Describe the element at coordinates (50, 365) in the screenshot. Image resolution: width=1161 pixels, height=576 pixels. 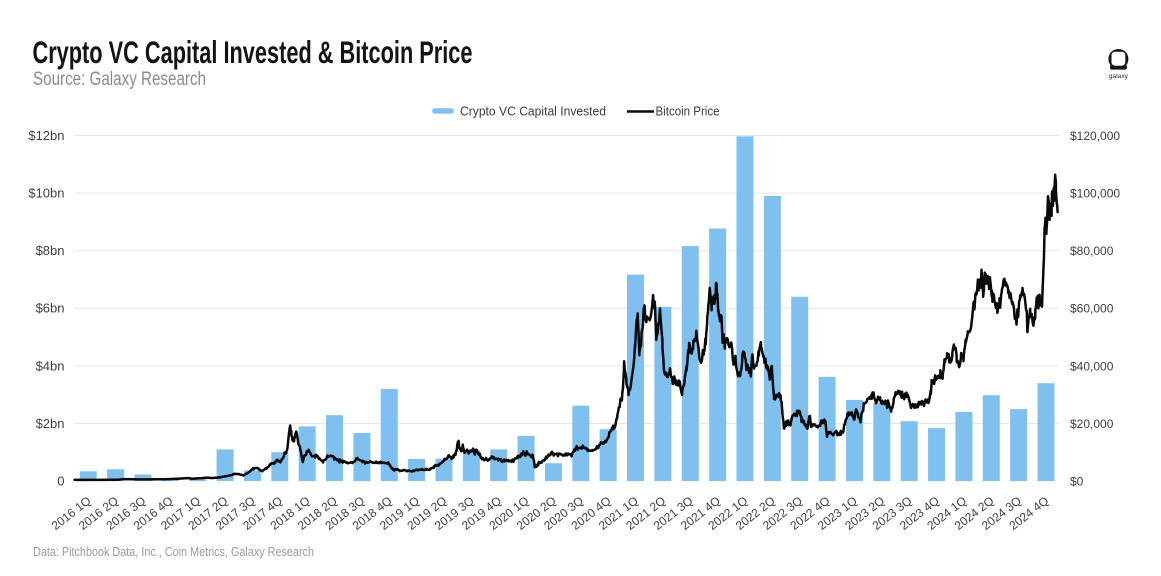
I see `svg-text: $4bn` at that location.